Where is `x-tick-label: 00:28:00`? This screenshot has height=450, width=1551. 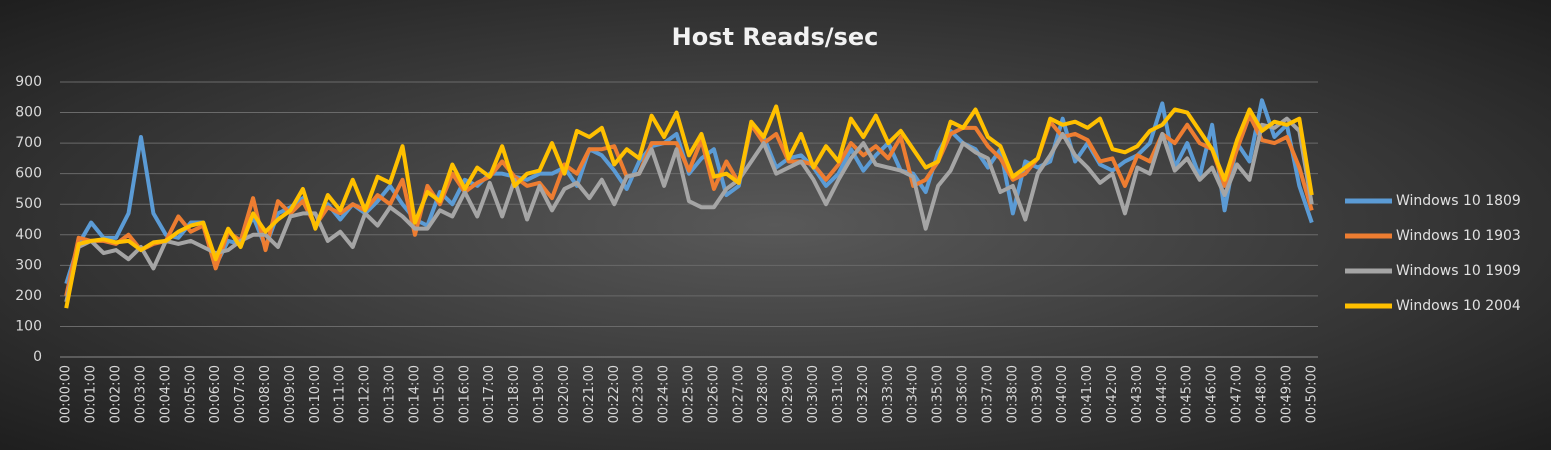 x-tick-label: 00:28:00 is located at coordinates (763, 394).